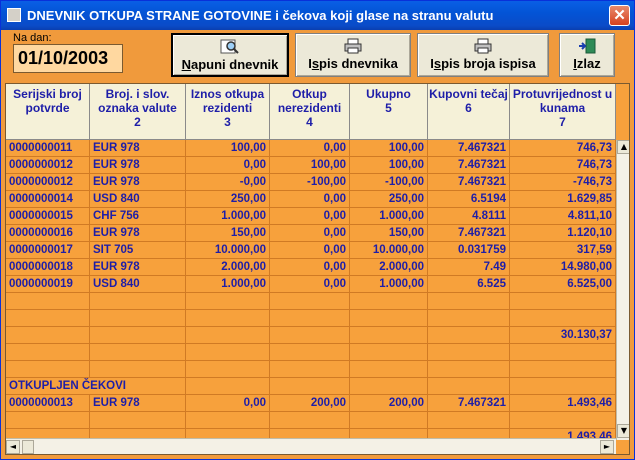 Image resolution: width=635 pixels, height=460 pixels. Describe the element at coordinates (32, 38) in the screenshot. I see `date-label: Na dan:` at that location.